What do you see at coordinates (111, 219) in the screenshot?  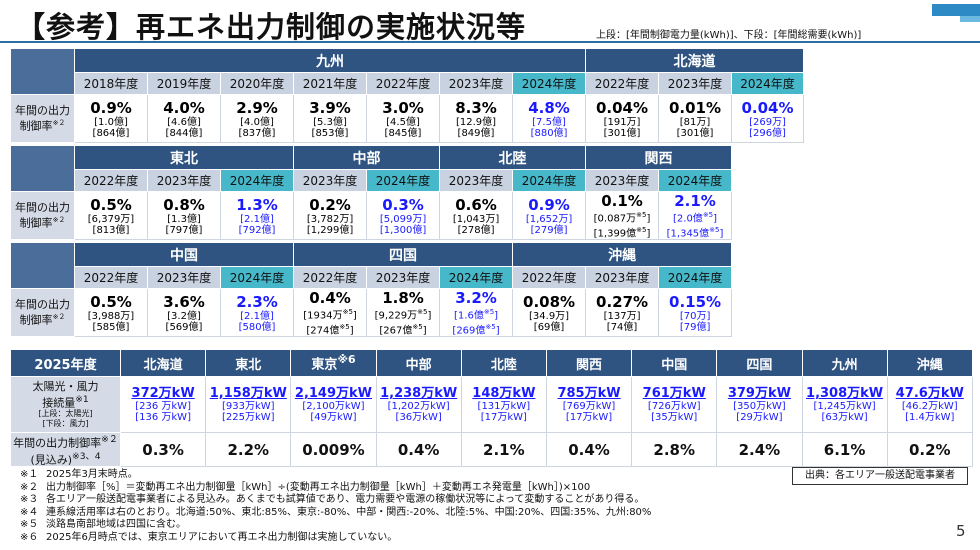 I see `curtailed-energy: [6,379万]` at bounding box center [111, 219].